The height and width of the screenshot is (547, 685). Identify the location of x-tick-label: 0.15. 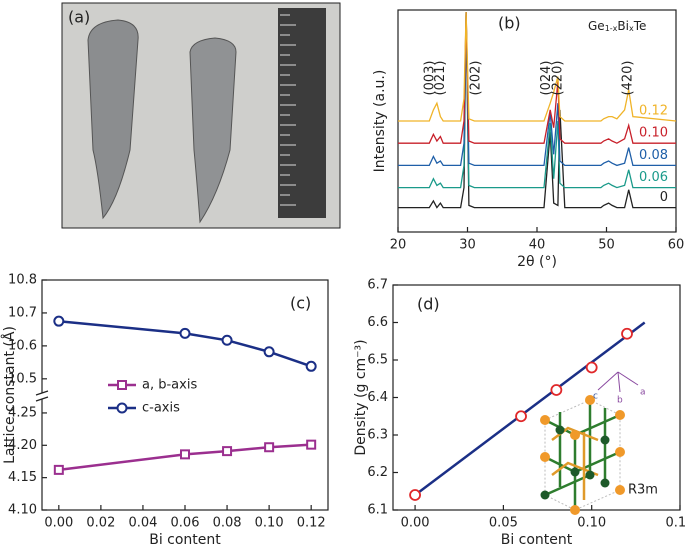
(675, 523).